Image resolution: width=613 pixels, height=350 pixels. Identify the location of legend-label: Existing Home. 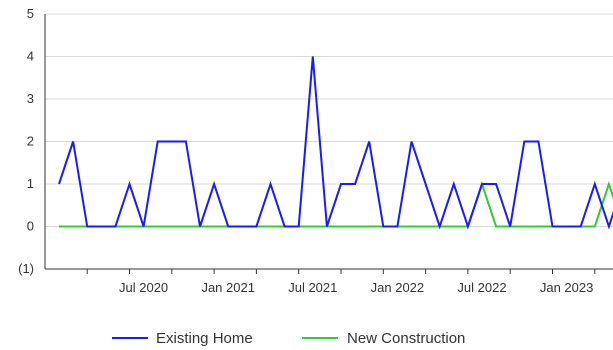
(204, 338).